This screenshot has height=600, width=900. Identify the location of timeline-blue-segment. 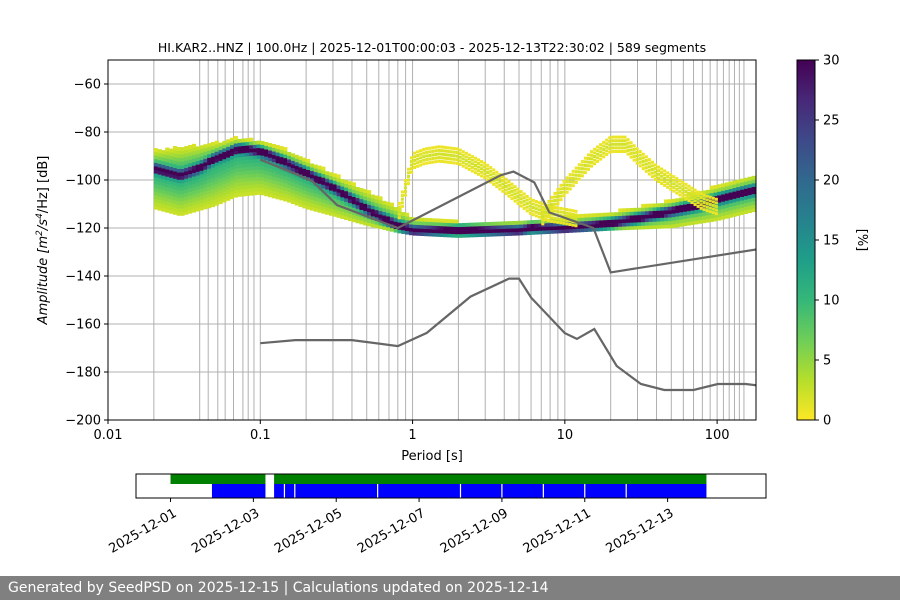
(490, 491).